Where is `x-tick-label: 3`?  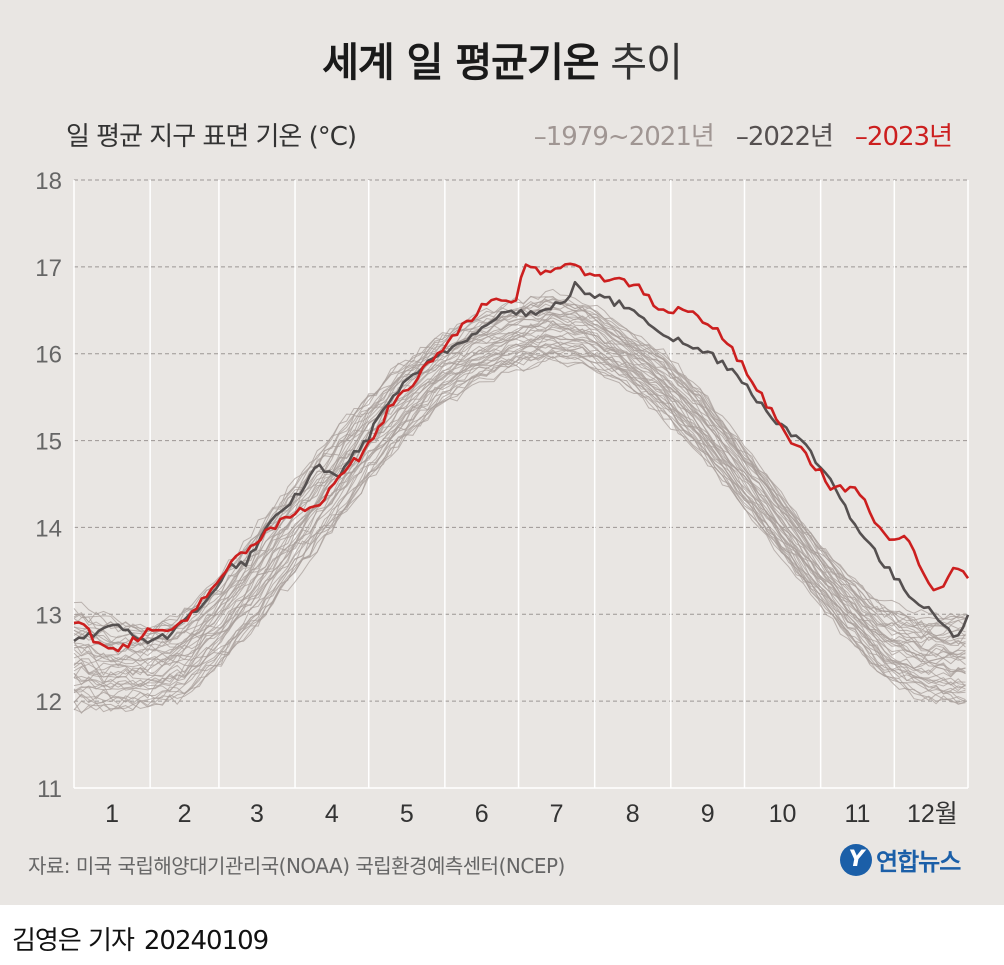
x-tick-label: 3 is located at coordinates (257, 814).